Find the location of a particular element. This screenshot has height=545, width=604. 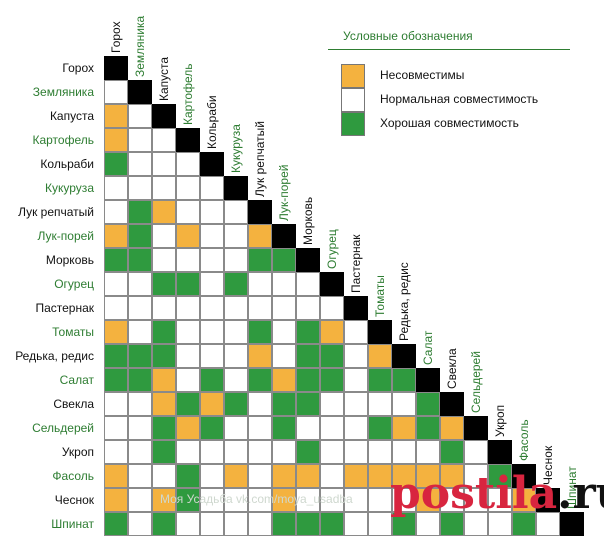

legend-title: Условные обозначения is located at coordinates (408, 36).